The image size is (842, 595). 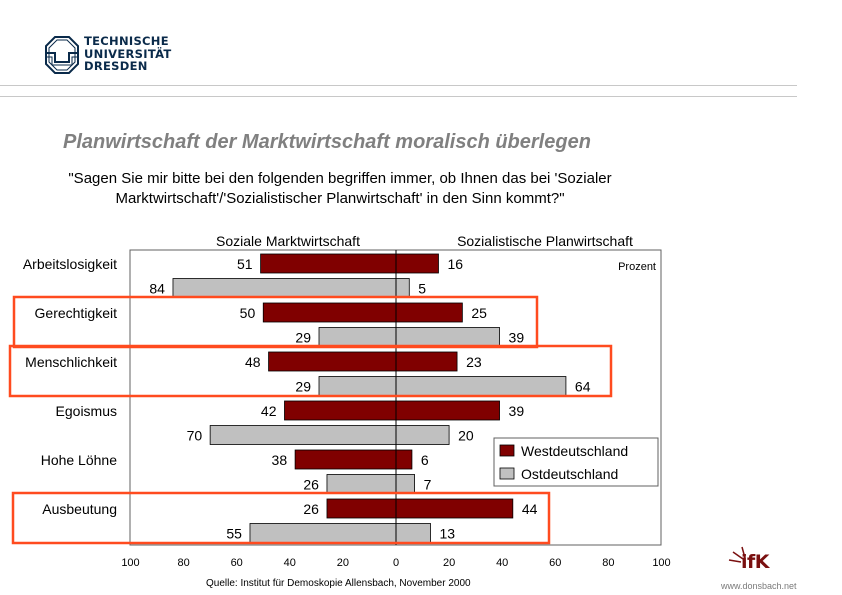 I want to click on highlight-box-menschlichkeit, so click(x=310, y=371).